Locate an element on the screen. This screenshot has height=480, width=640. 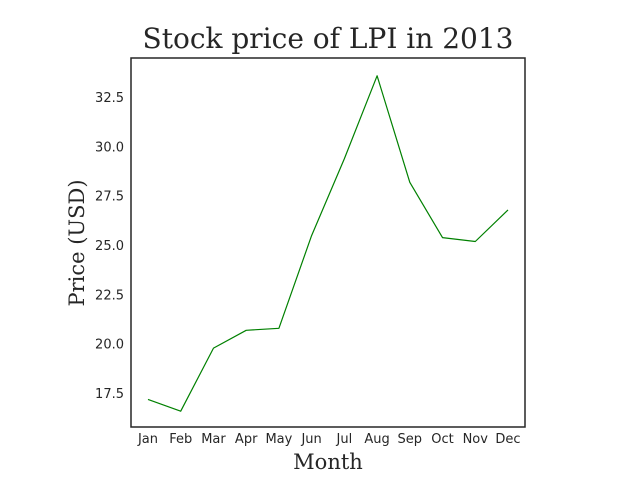
x-tick-label: Jul is located at coordinates (344, 439).